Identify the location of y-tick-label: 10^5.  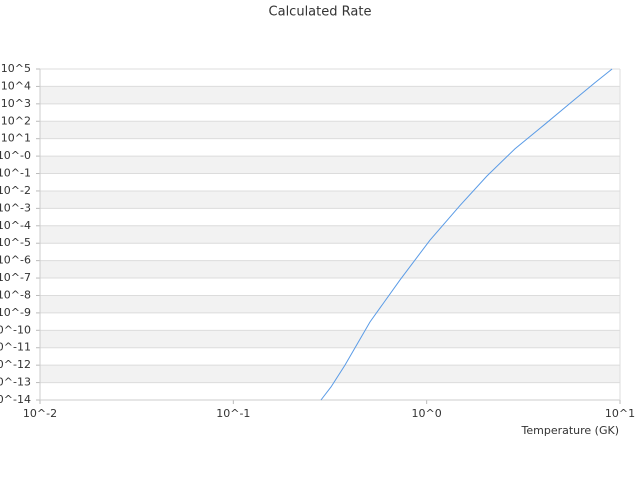
(16, 68).